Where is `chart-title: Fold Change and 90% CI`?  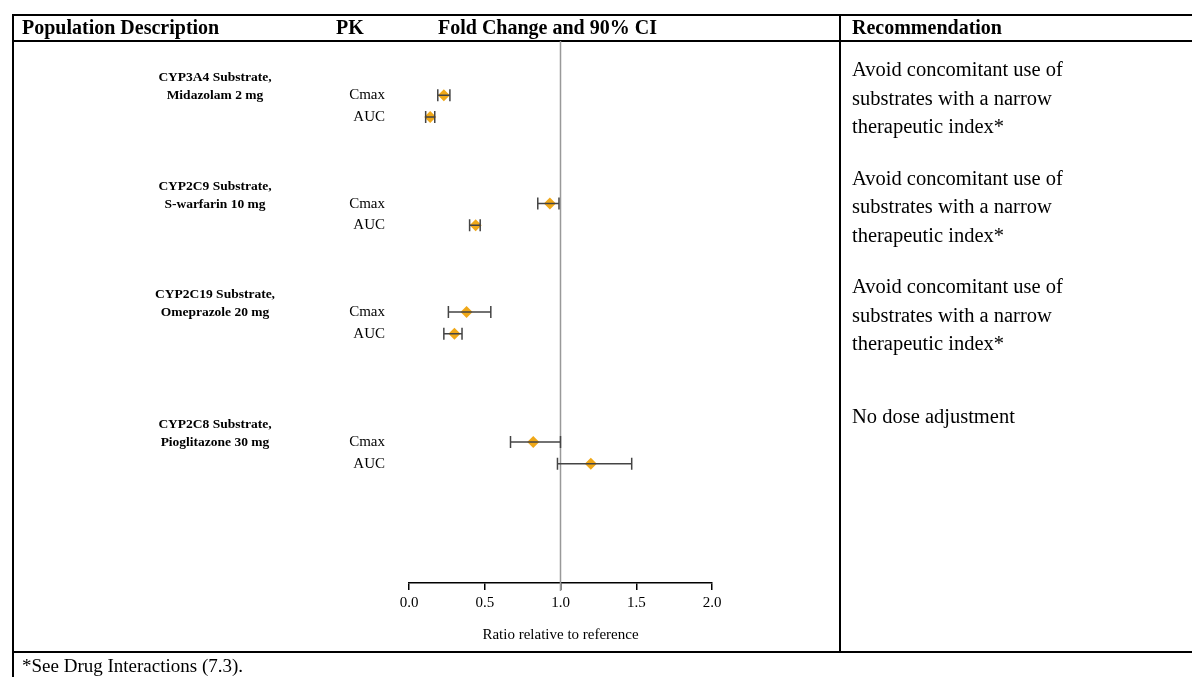
chart-title: Fold Change and 90% CI is located at coordinates (547, 27).